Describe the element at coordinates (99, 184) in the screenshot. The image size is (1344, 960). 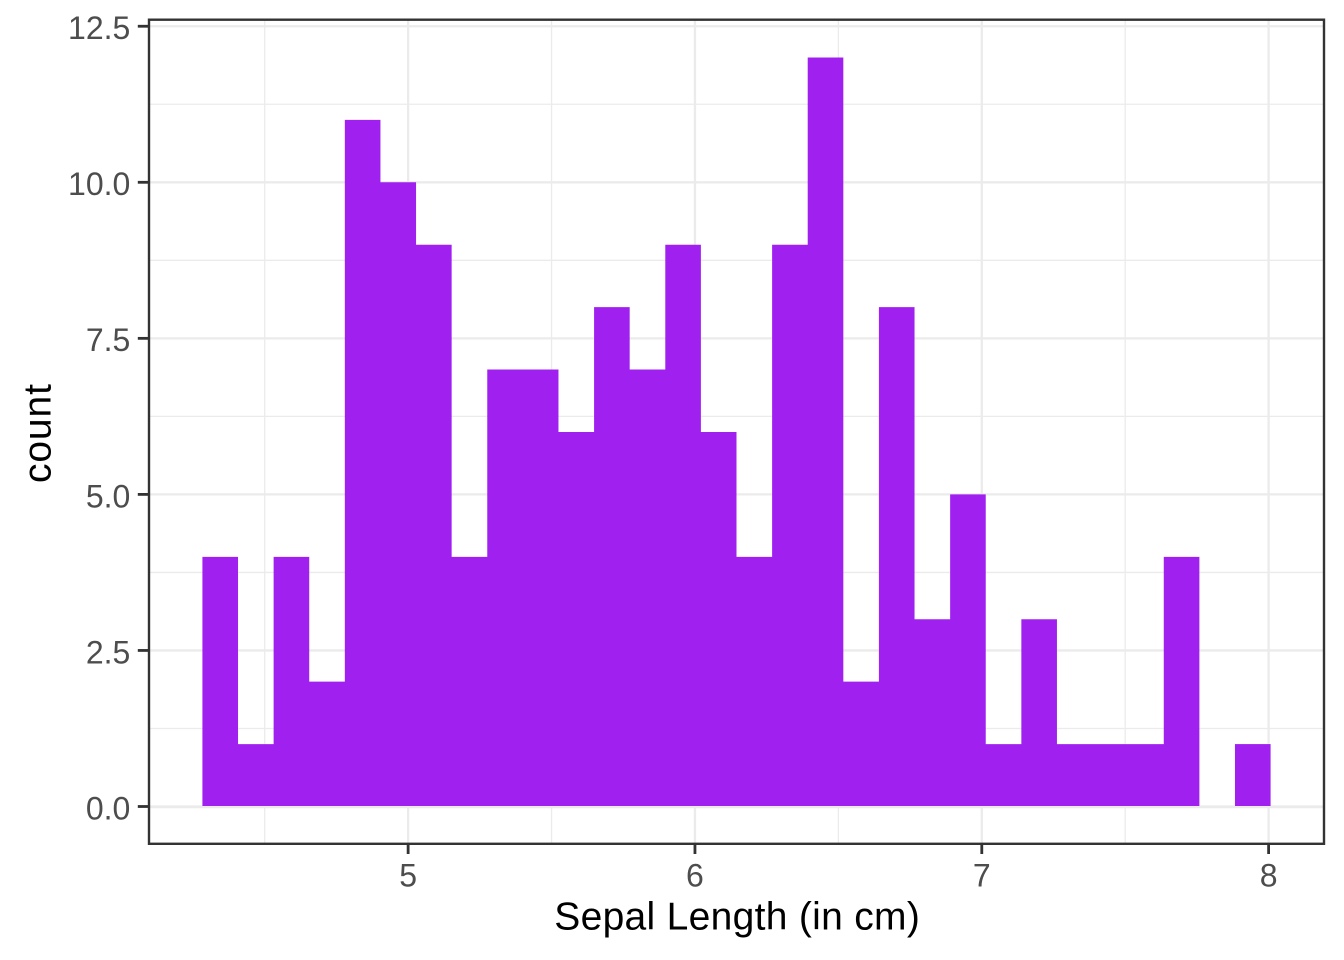
I see `svg-text: 10.0` at that location.